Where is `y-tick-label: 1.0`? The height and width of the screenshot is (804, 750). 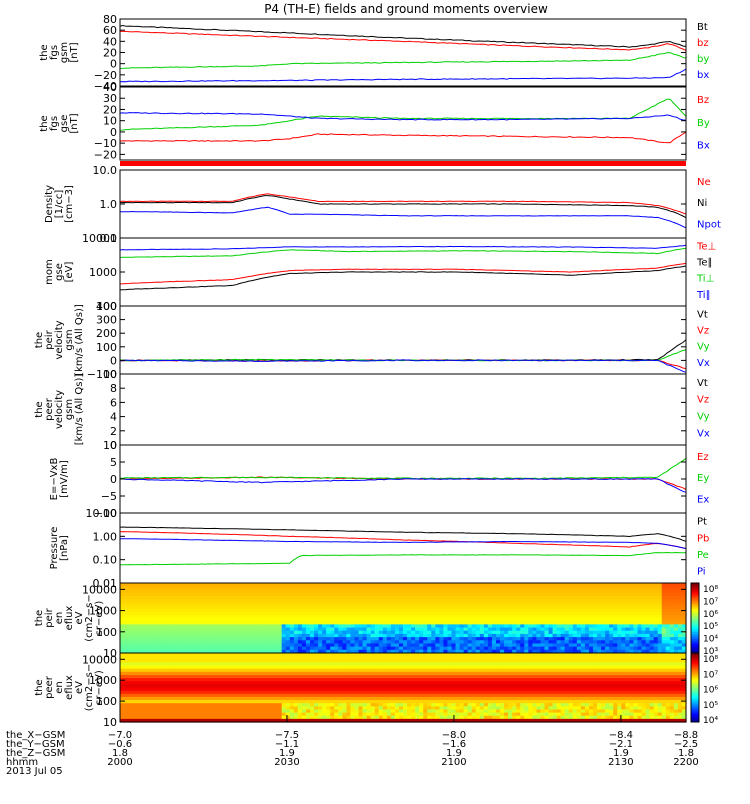 y-tick-label: 1.0 is located at coordinates (109, 204).